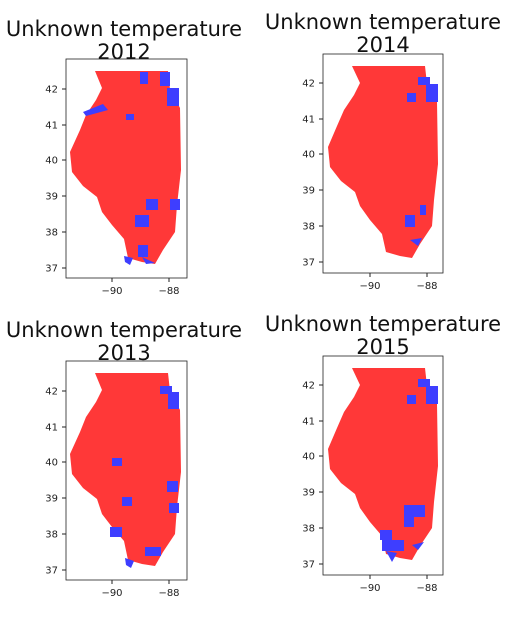 This screenshot has height=639, width=530. I want to click on panel-title-2015: Unknown temperature 2015, so click(383, 336).